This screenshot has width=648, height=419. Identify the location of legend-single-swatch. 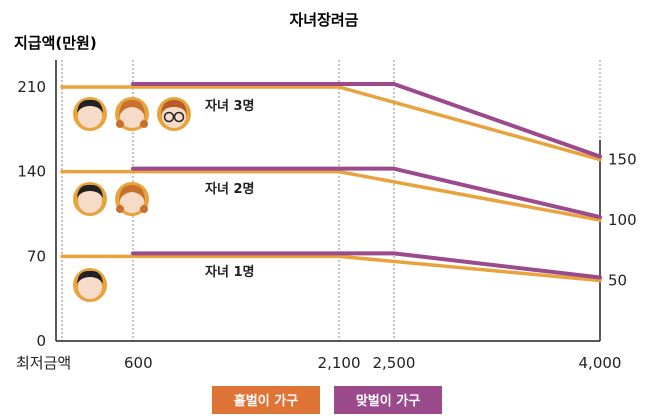
(266, 400).